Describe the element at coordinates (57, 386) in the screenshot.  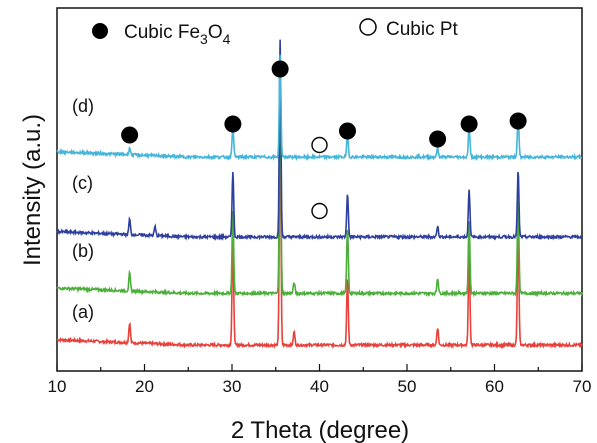
I see `x-tick-label: 10` at that location.